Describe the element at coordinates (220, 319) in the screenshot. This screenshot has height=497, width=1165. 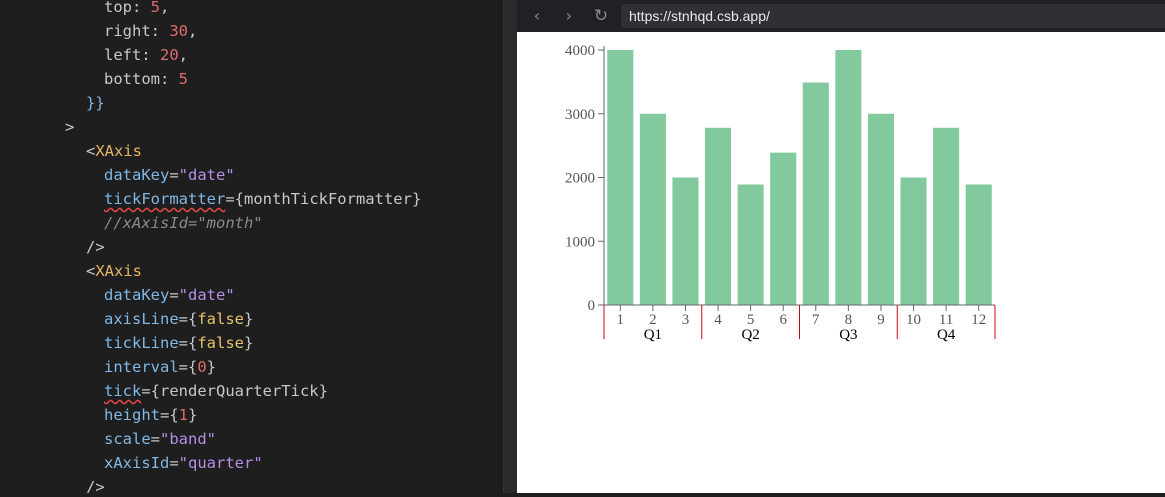
I see `code-token: false` at that location.